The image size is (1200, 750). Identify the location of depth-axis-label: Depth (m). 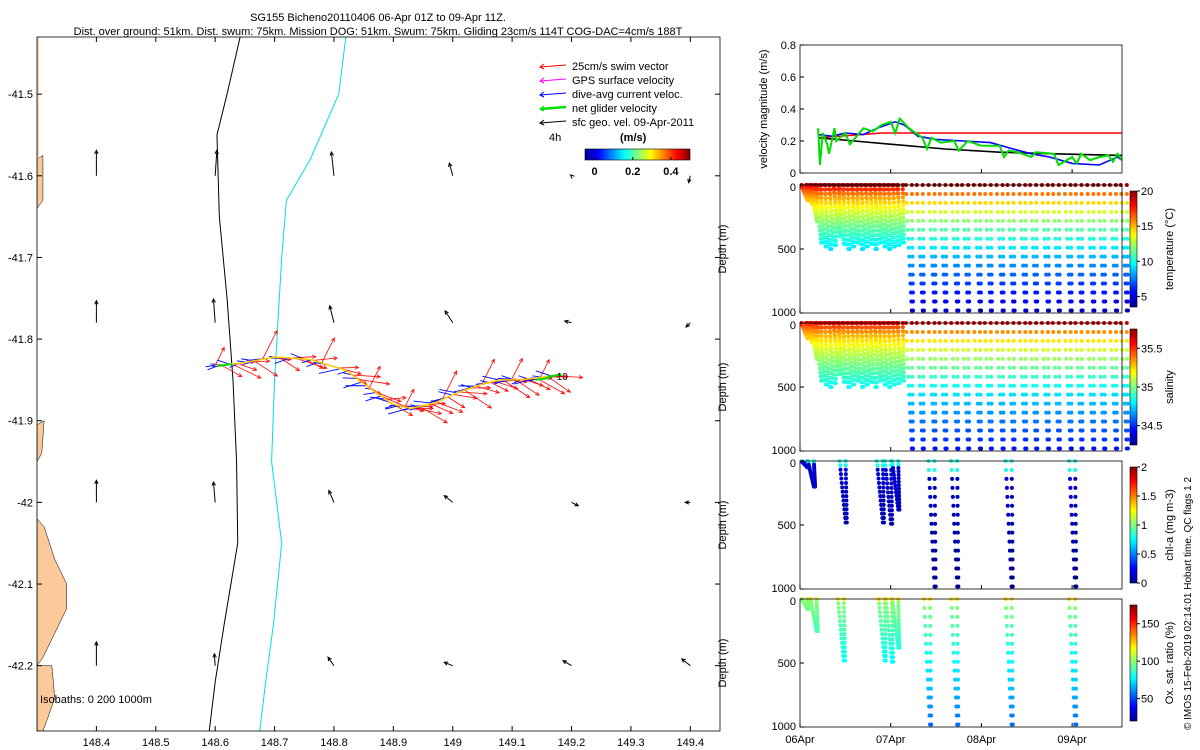
(723, 249).